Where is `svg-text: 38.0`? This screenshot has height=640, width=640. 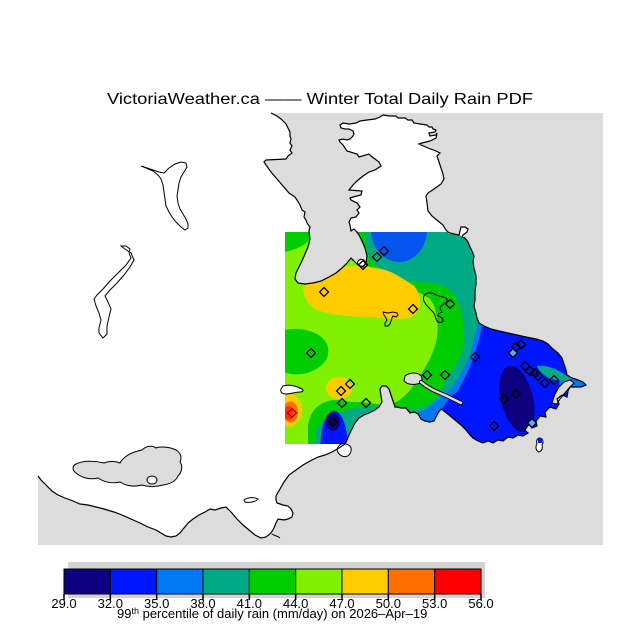 svg-text: 38.0 is located at coordinates (202, 603).